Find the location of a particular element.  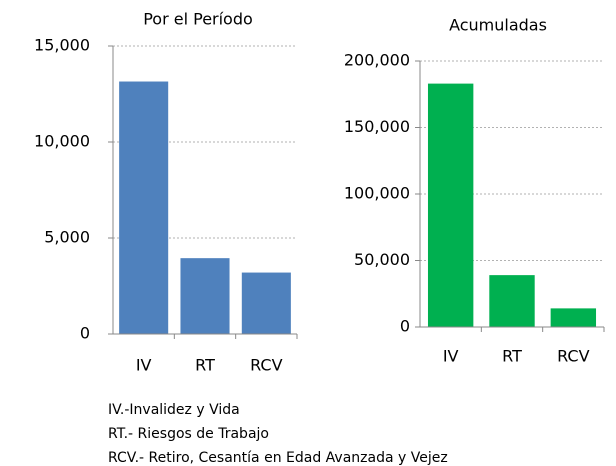

chart-title: Acumuladas is located at coordinates (498, 25).